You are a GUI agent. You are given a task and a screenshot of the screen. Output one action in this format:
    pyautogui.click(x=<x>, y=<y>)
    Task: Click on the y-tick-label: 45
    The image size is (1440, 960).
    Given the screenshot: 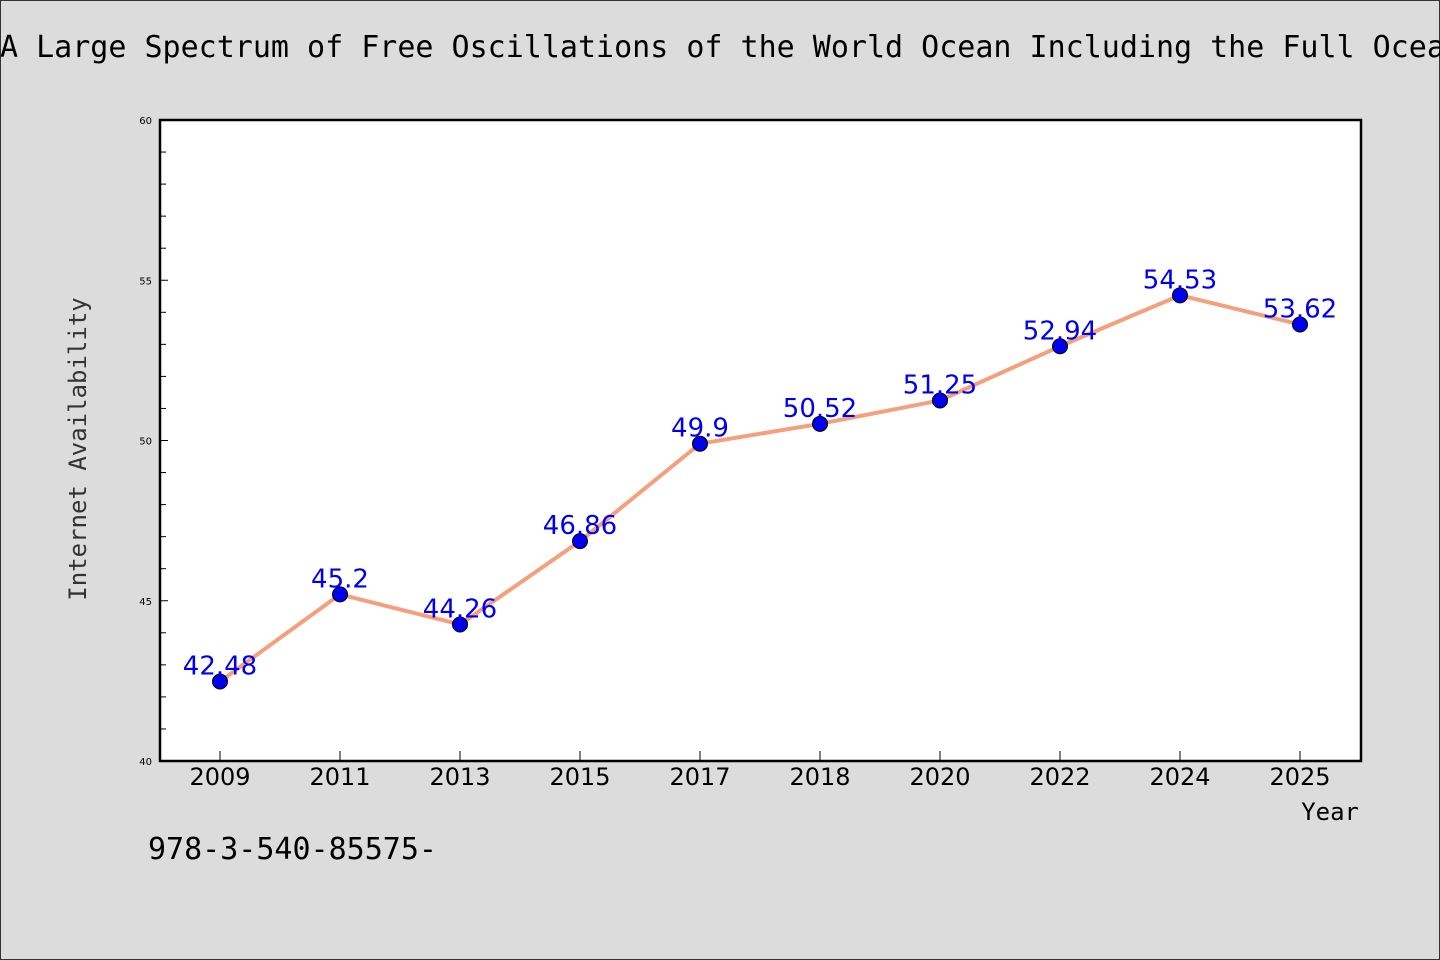 What is the action you would take?
    pyautogui.click(x=145, y=602)
    